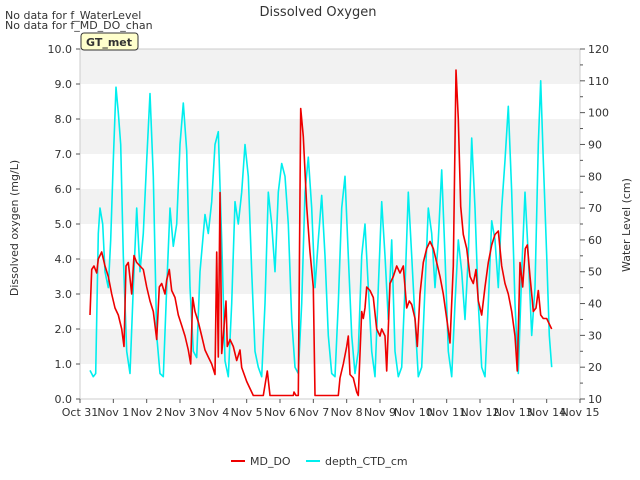 The width and height of the screenshot is (640, 480). What do you see at coordinates (64, 399) in the screenshot?
I see `y-left-tick-label: 0.0` at bounding box center [64, 399].